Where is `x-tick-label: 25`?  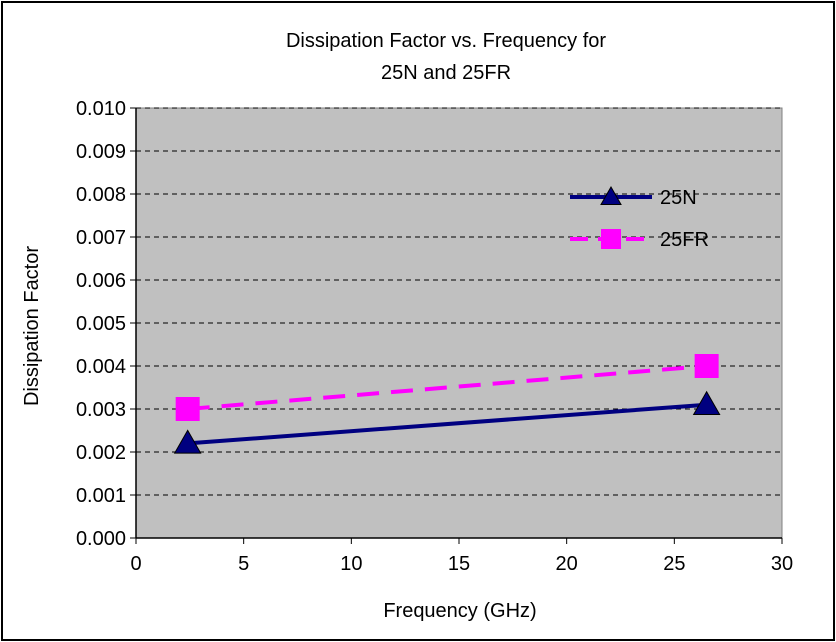 x-tick-label: 25 is located at coordinates (674, 564).